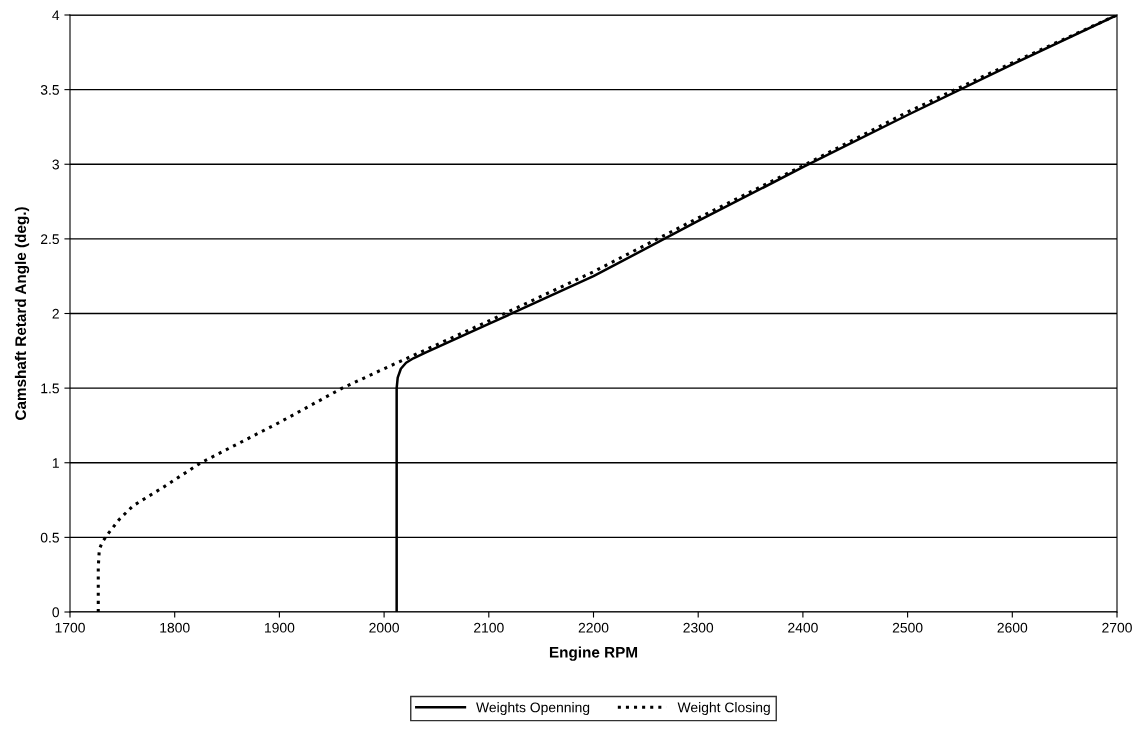  Describe the element at coordinates (489, 627) in the screenshot. I see `x-tick-label: 2100` at that location.